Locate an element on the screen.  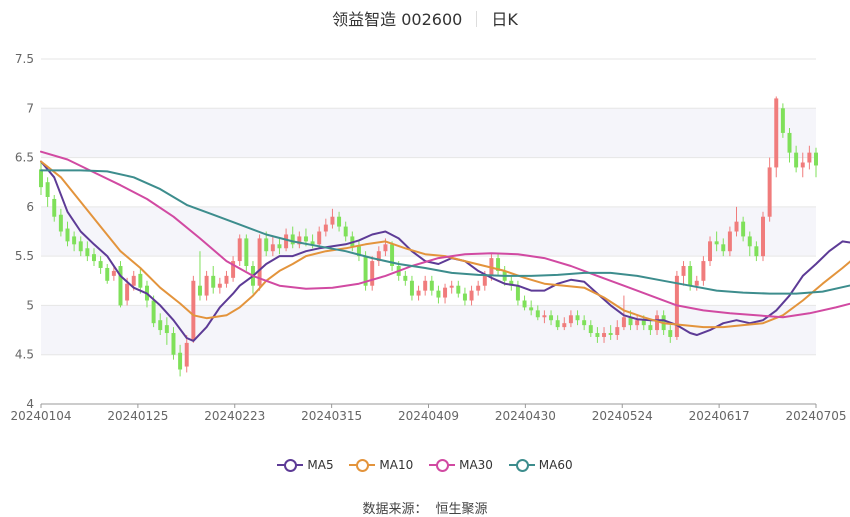
x-tick-label: 20240104 is located at coordinates (40, 416).